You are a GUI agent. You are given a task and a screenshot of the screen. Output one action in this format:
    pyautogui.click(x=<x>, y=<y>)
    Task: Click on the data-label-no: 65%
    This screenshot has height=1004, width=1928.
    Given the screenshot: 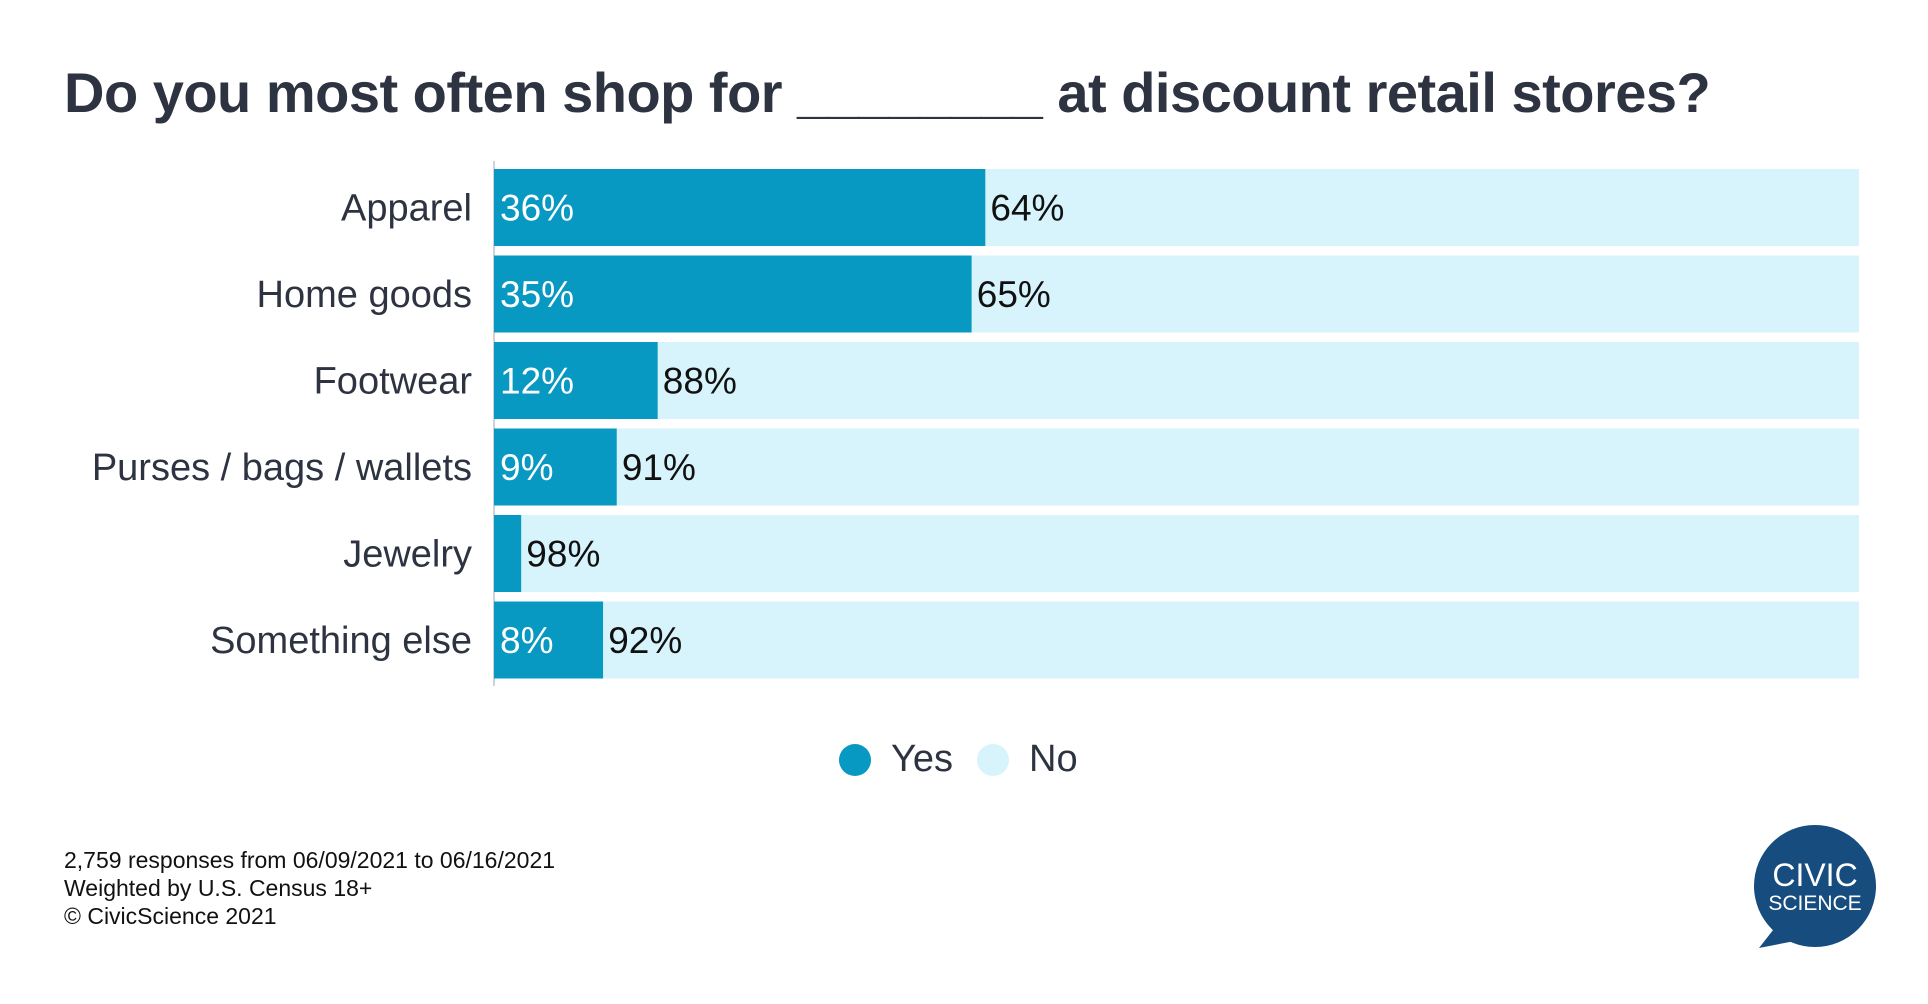 What is the action you would take?
    pyautogui.click(x=1014, y=294)
    